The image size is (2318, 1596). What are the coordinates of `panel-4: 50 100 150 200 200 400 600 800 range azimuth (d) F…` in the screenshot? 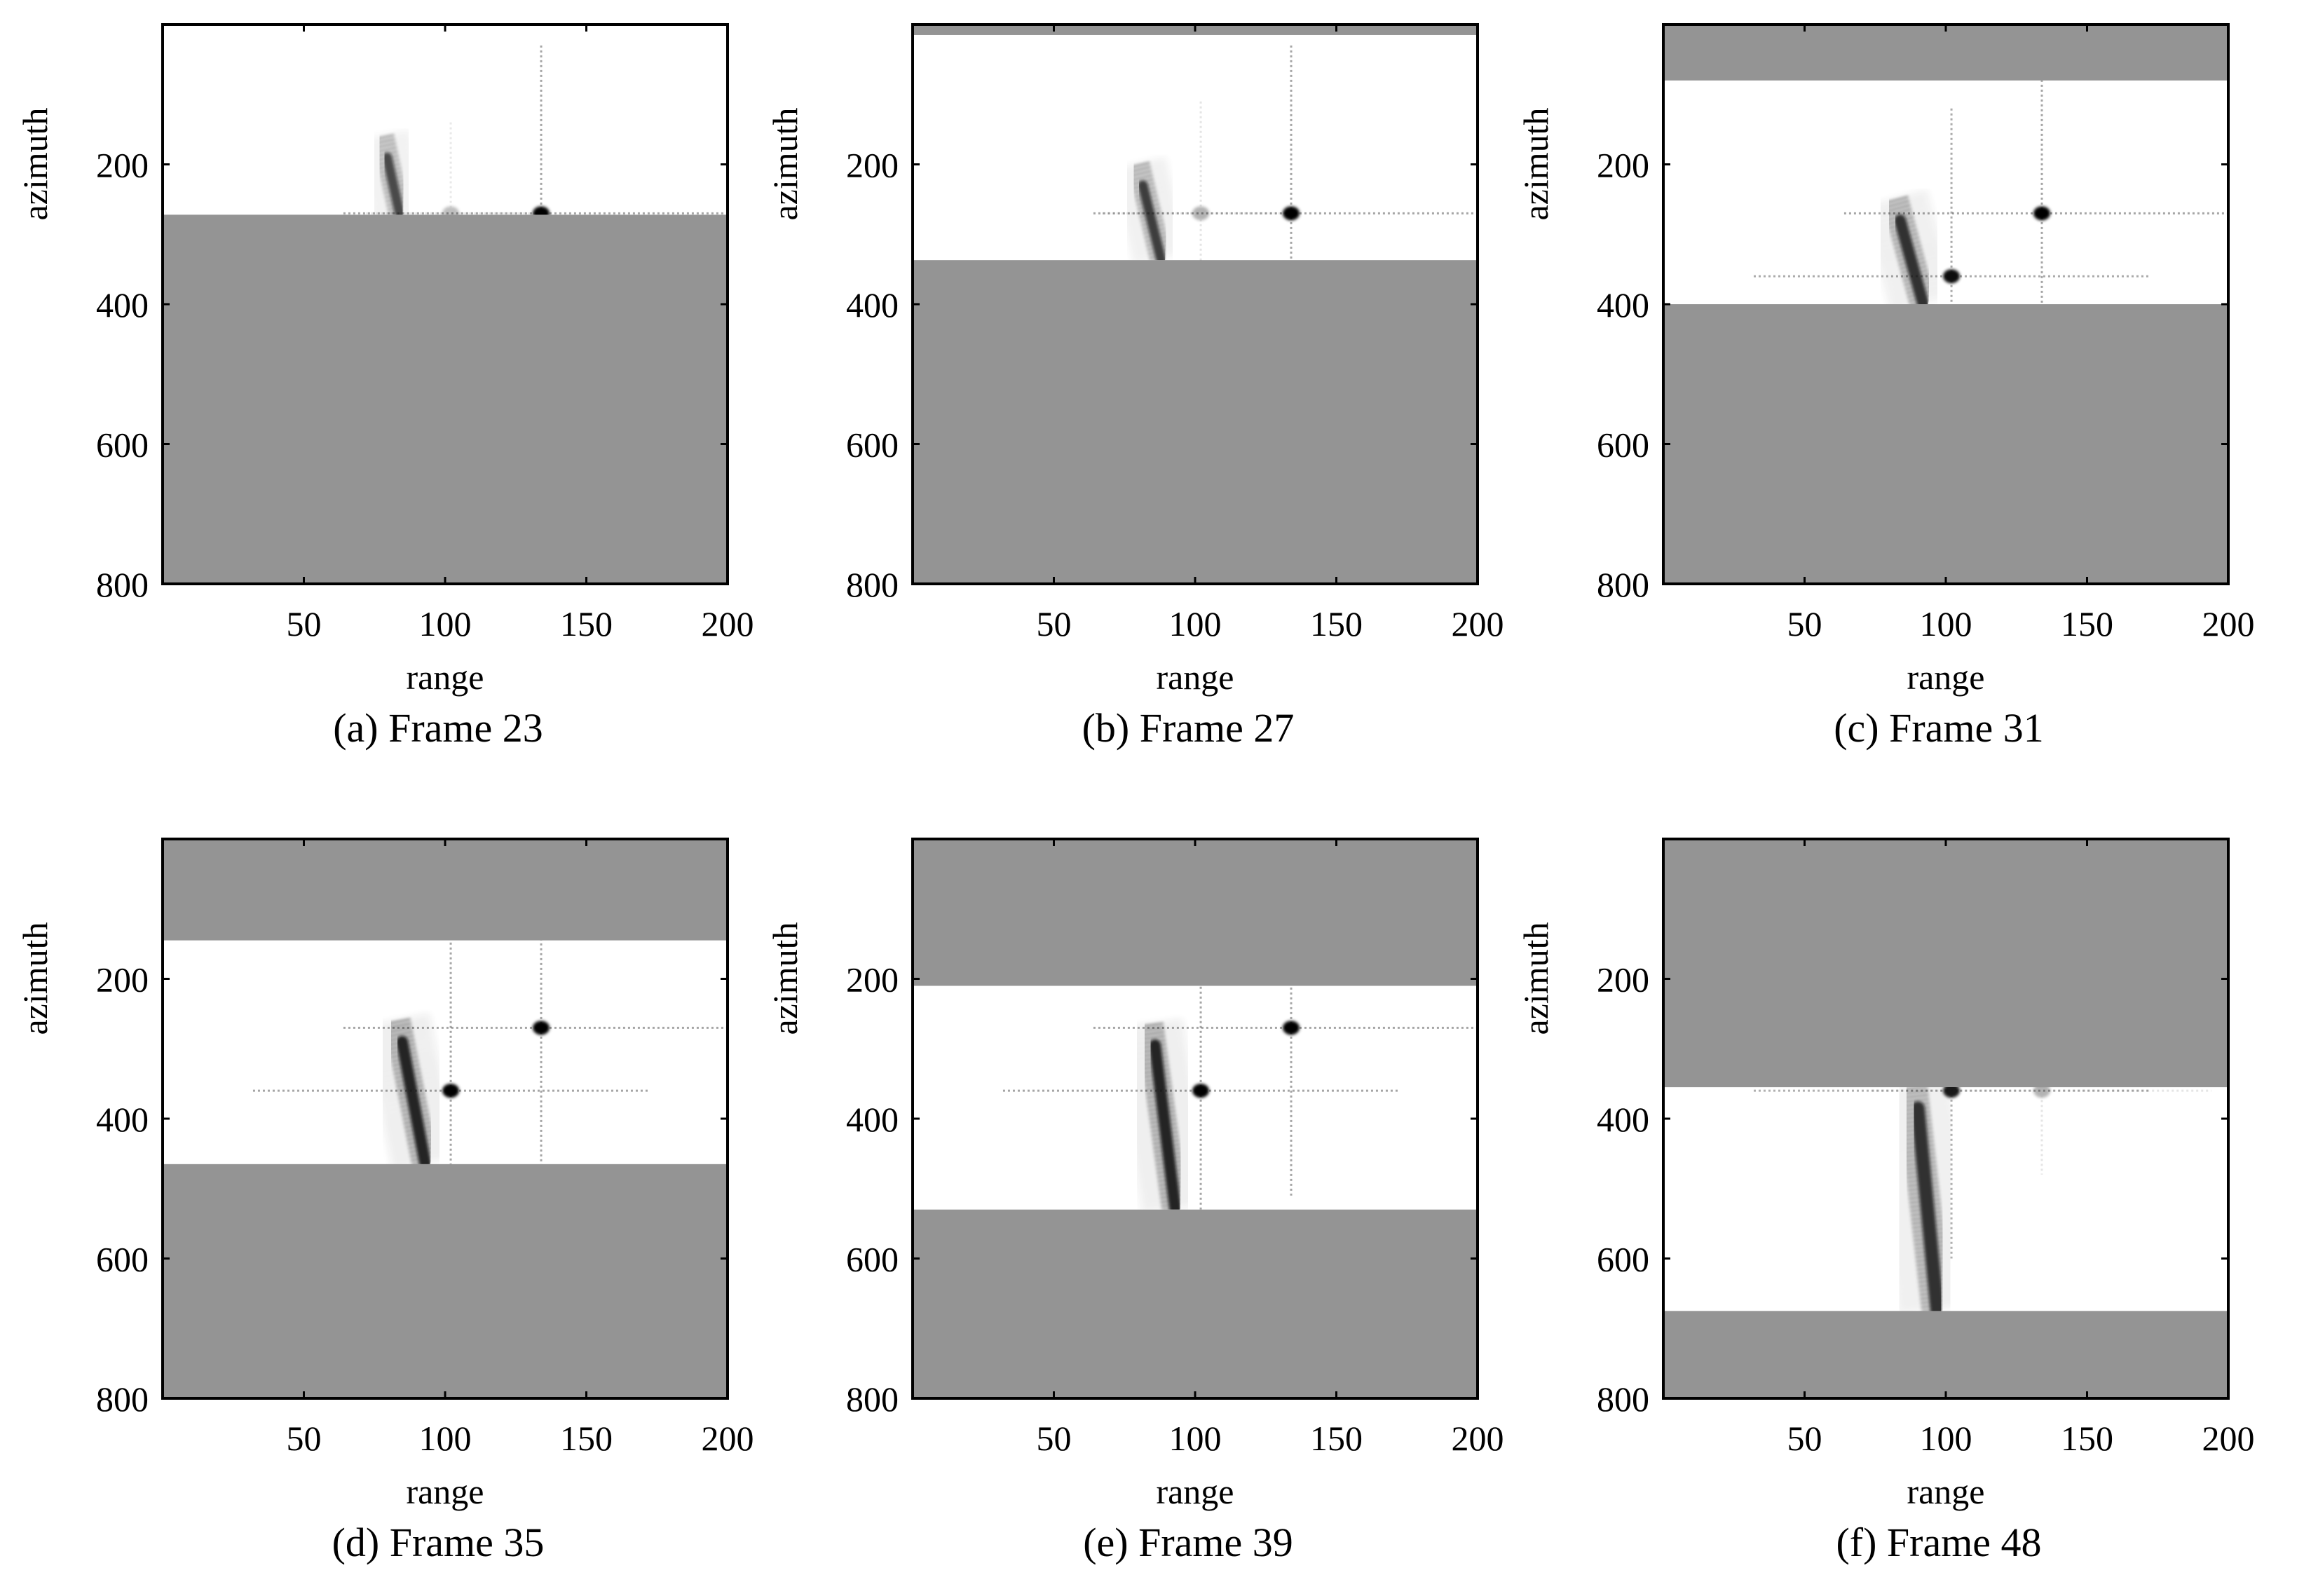 It's located at (385, 1201).